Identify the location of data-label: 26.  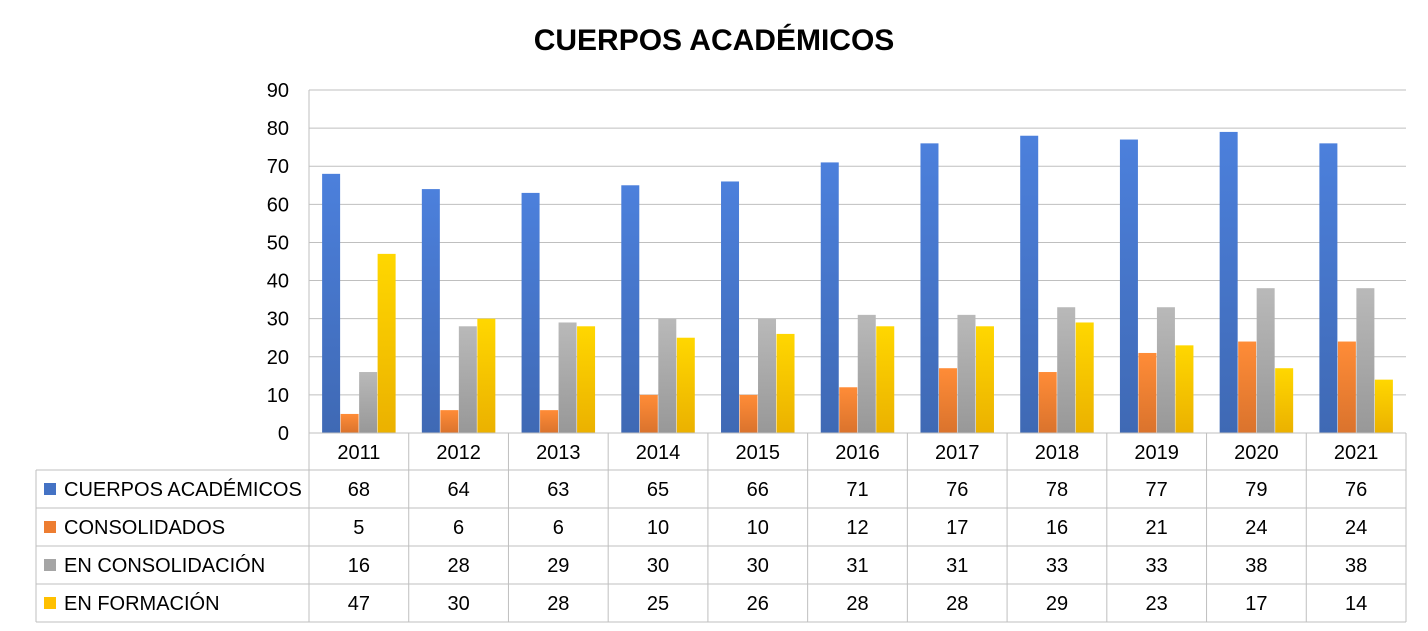
(758, 604).